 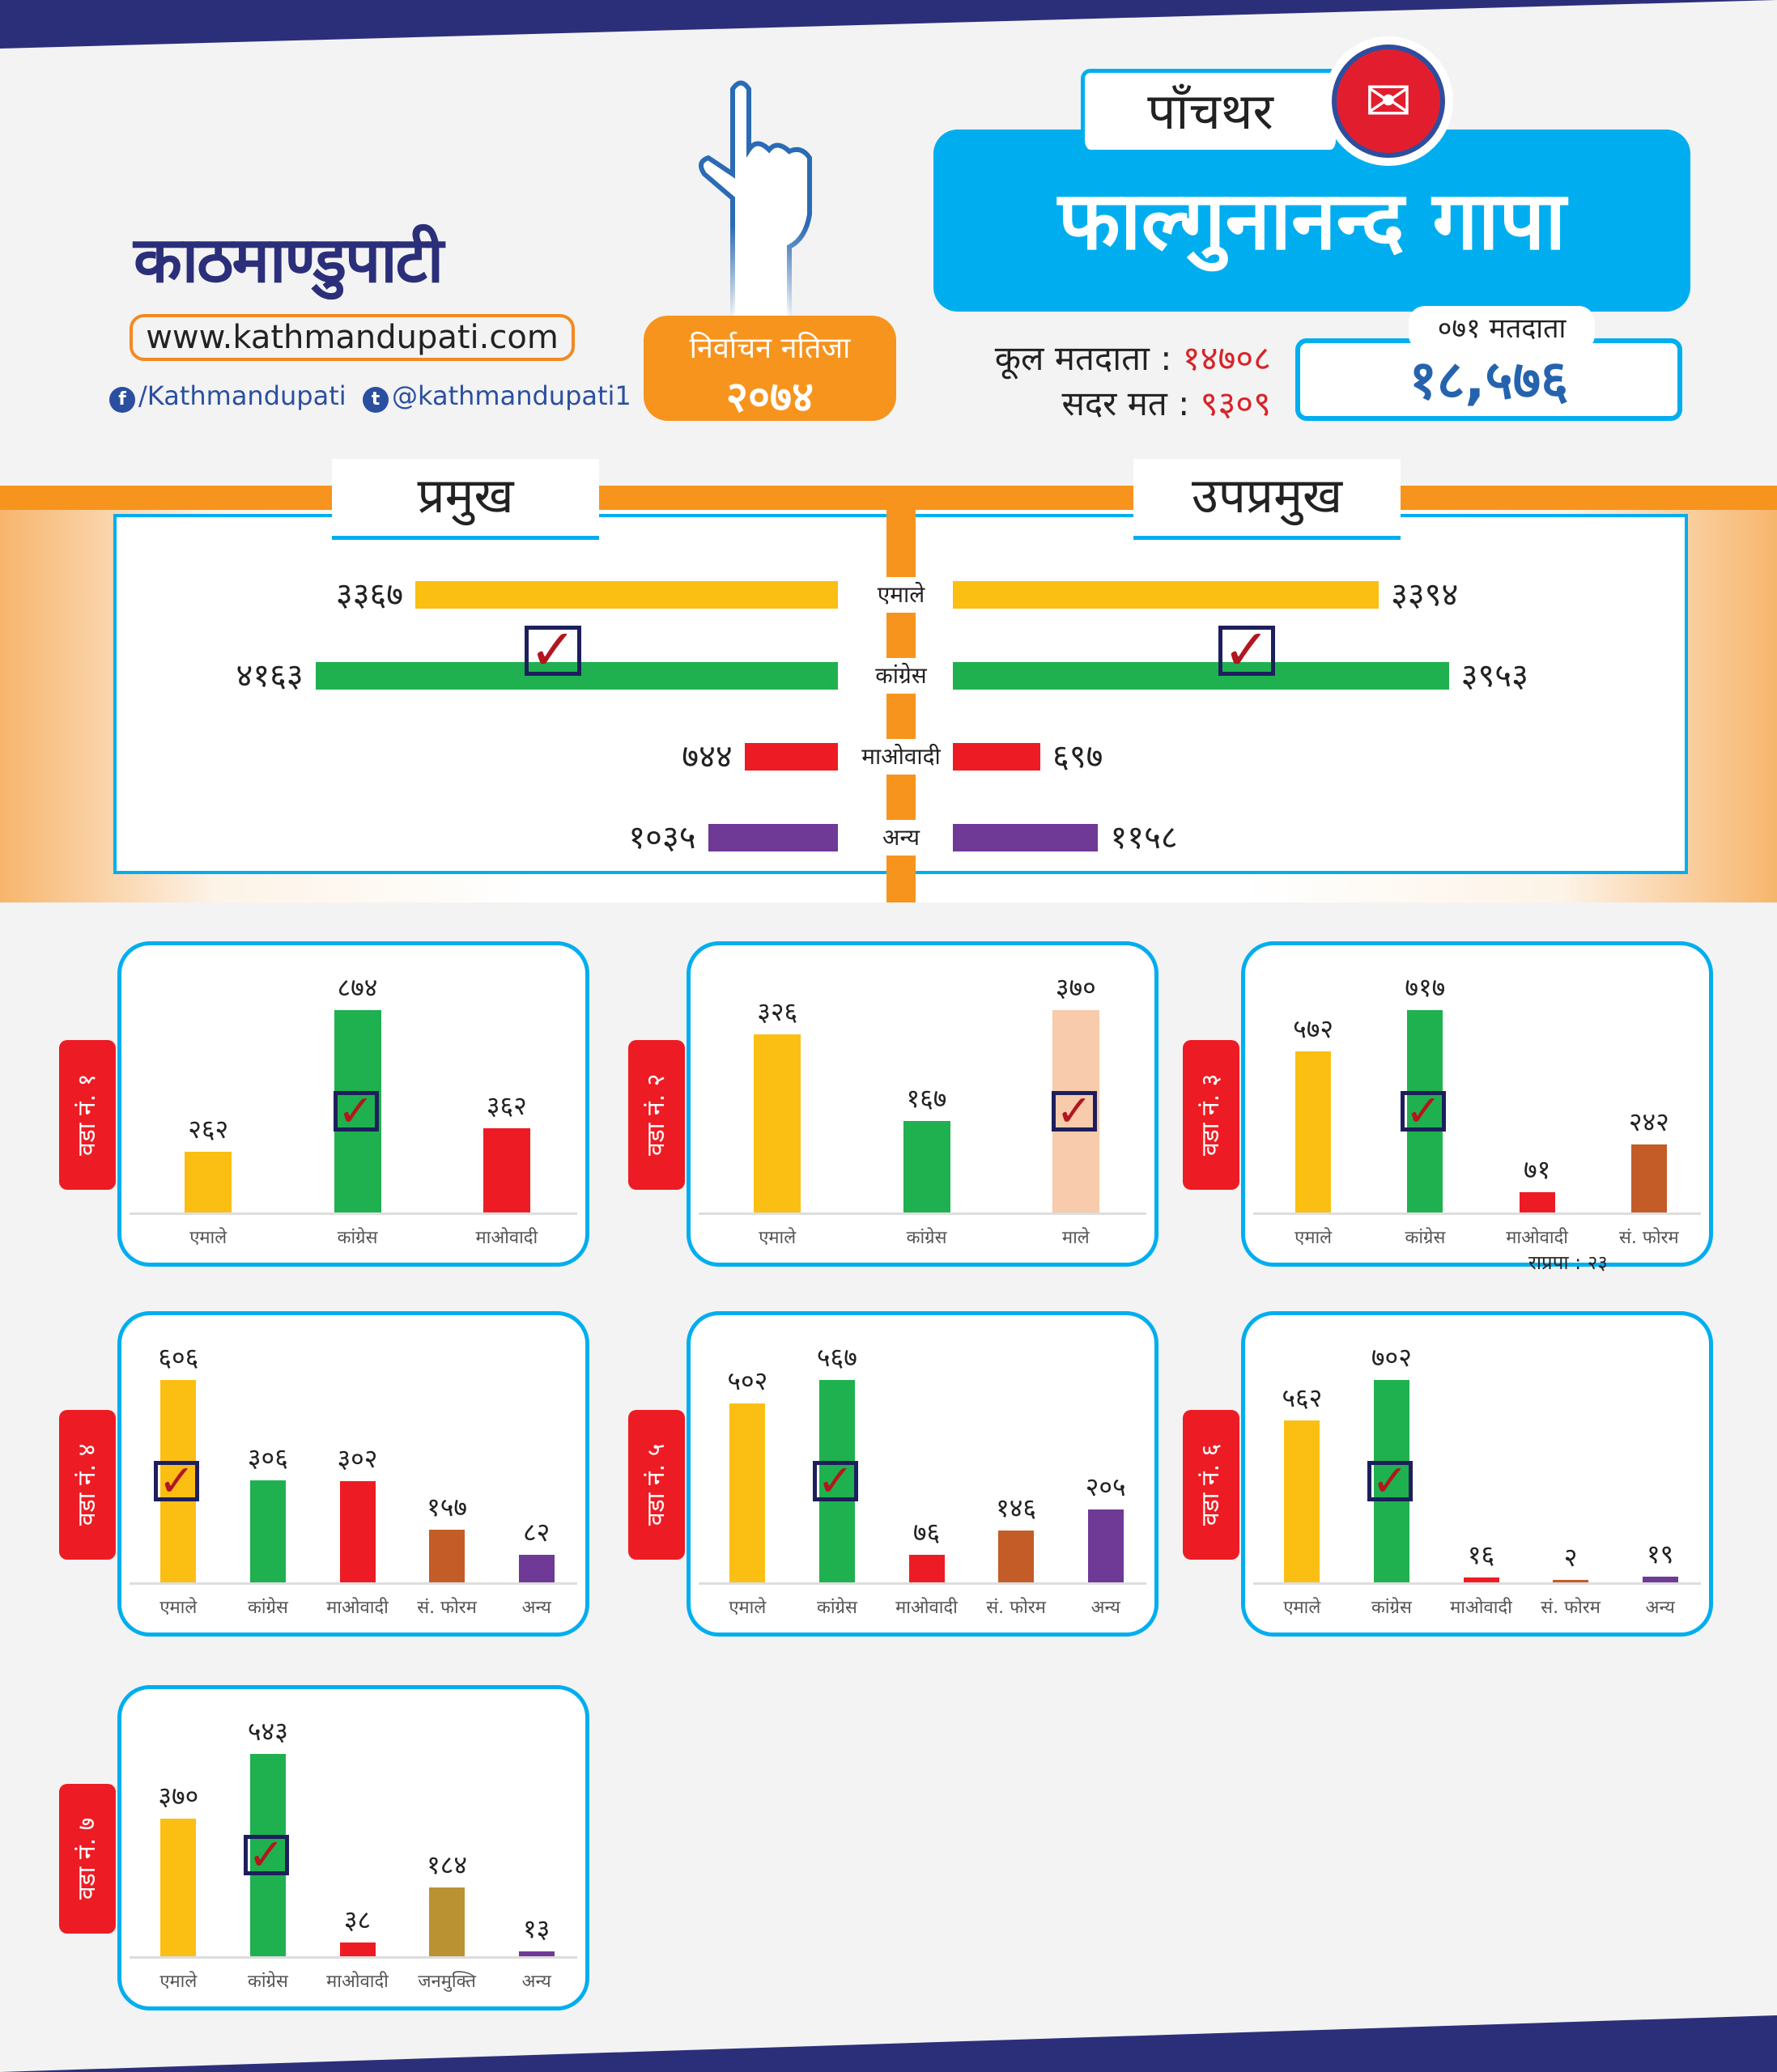 What do you see at coordinates (1388, 101) in the screenshot?
I see `ballot-box-icon: ✉` at bounding box center [1388, 101].